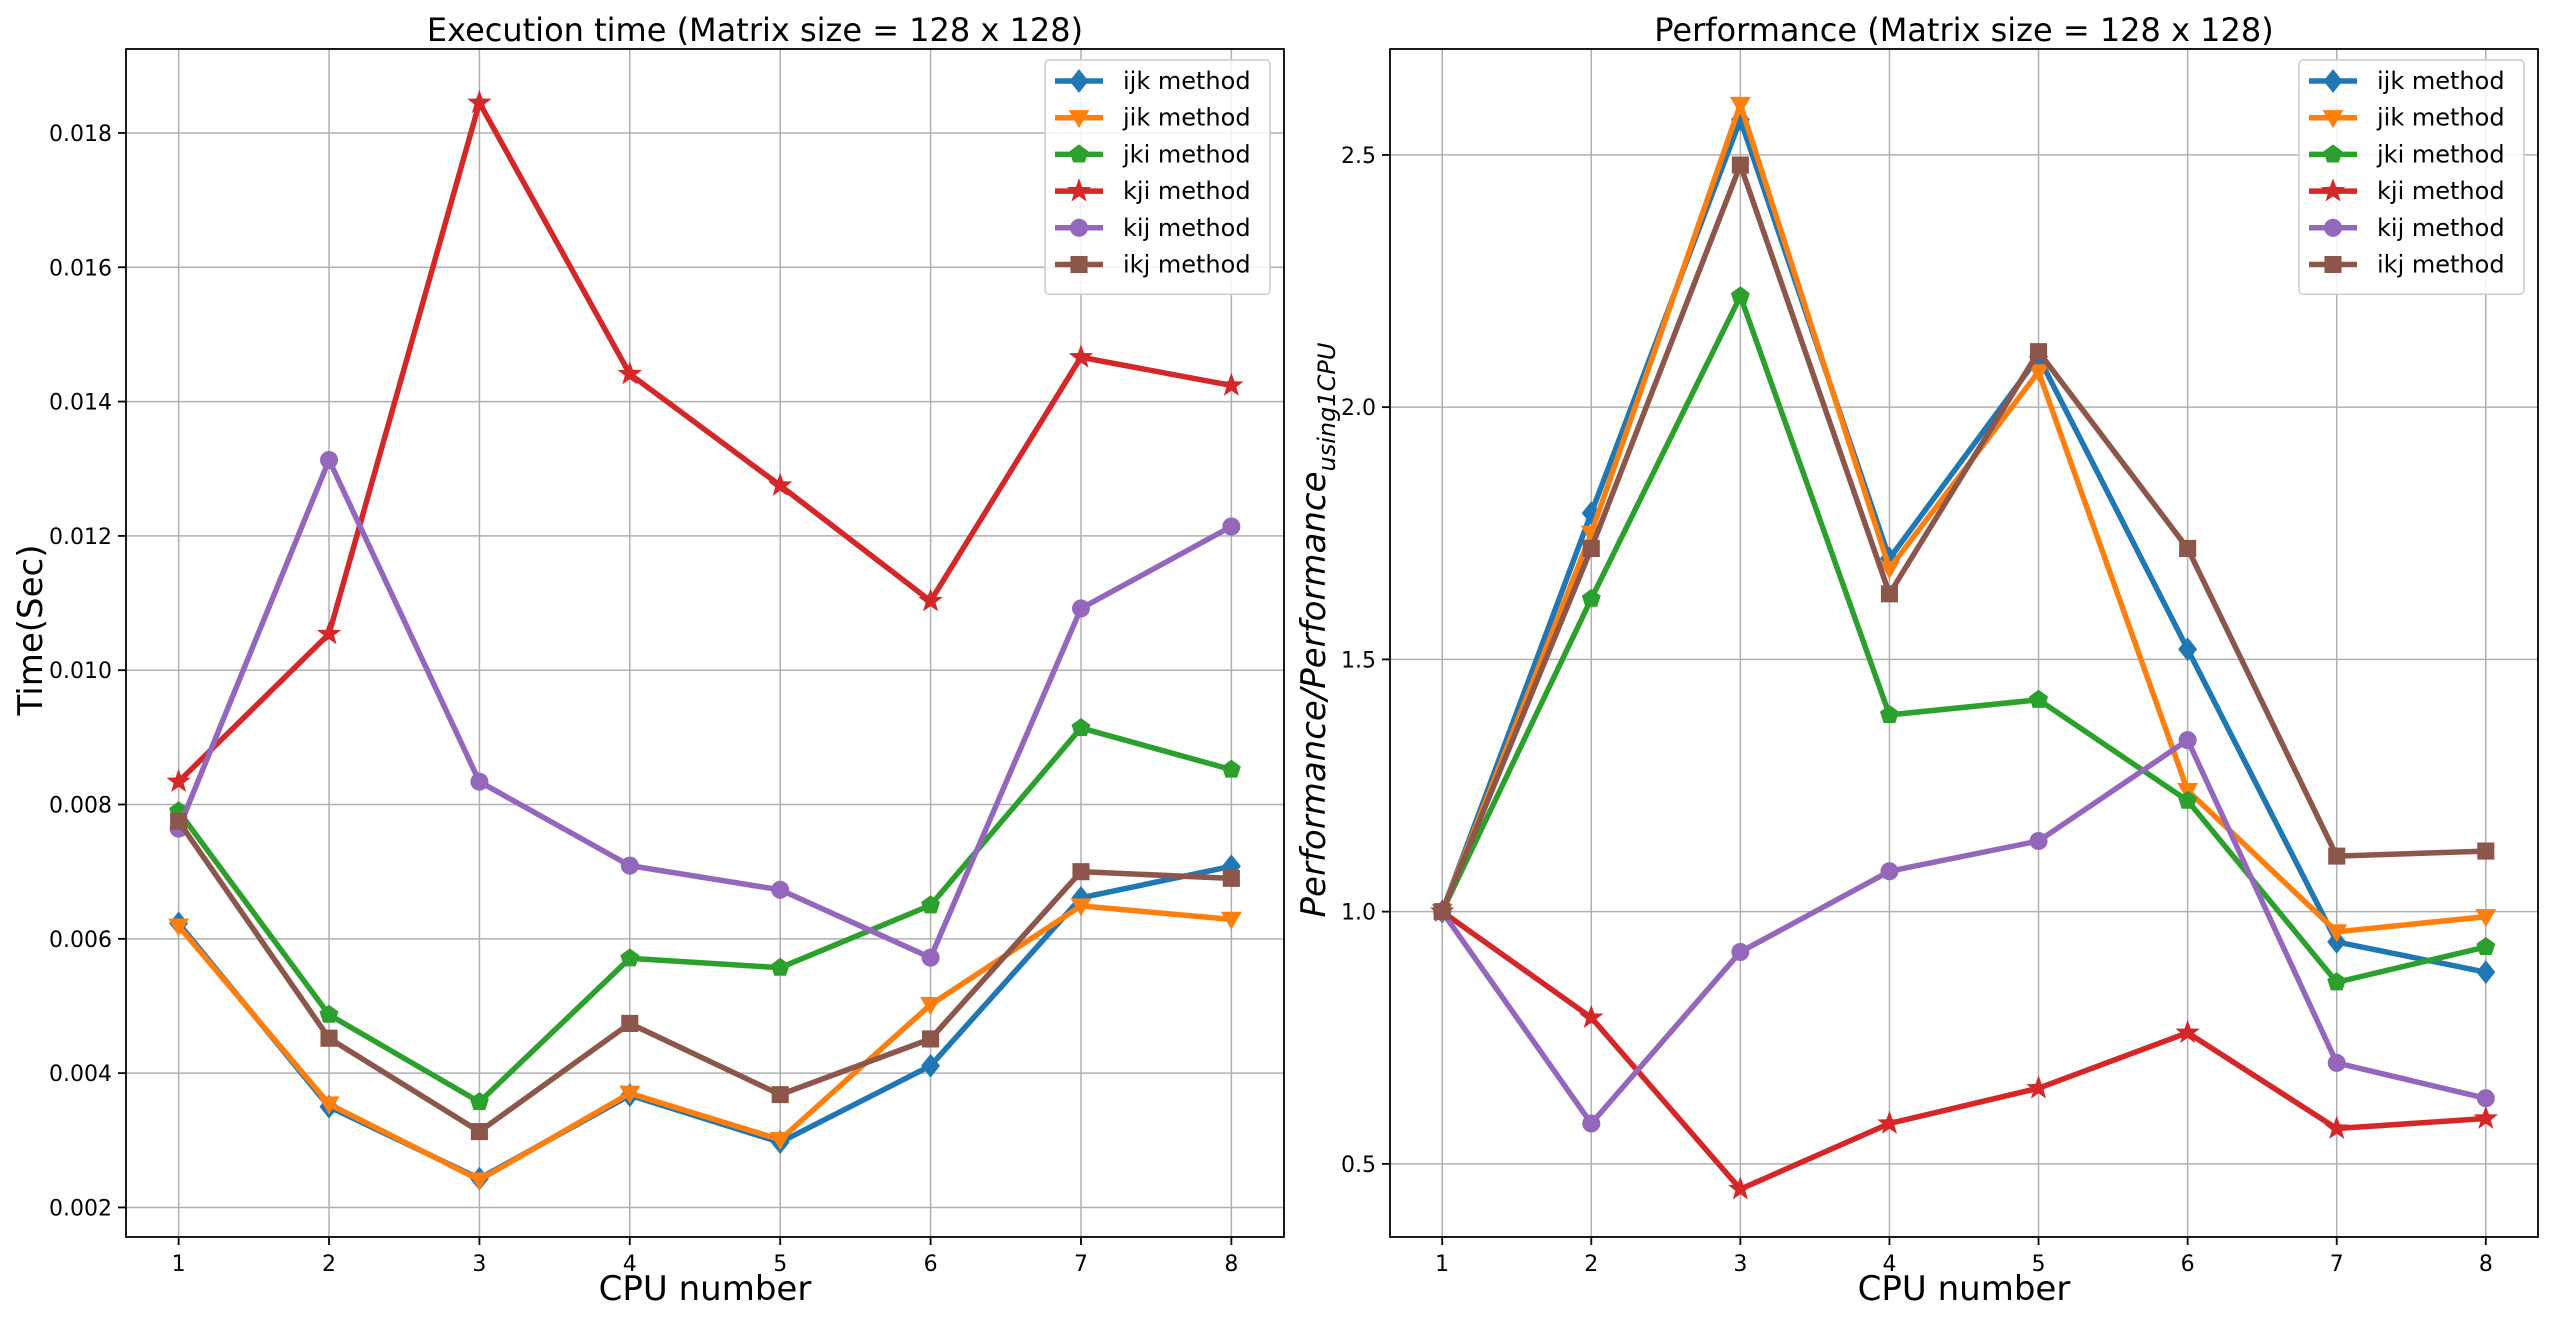 Image resolution: width=2560 pixels, height=1321 pixels. I want to click on legend-label: kij method, so click(1187, 228).